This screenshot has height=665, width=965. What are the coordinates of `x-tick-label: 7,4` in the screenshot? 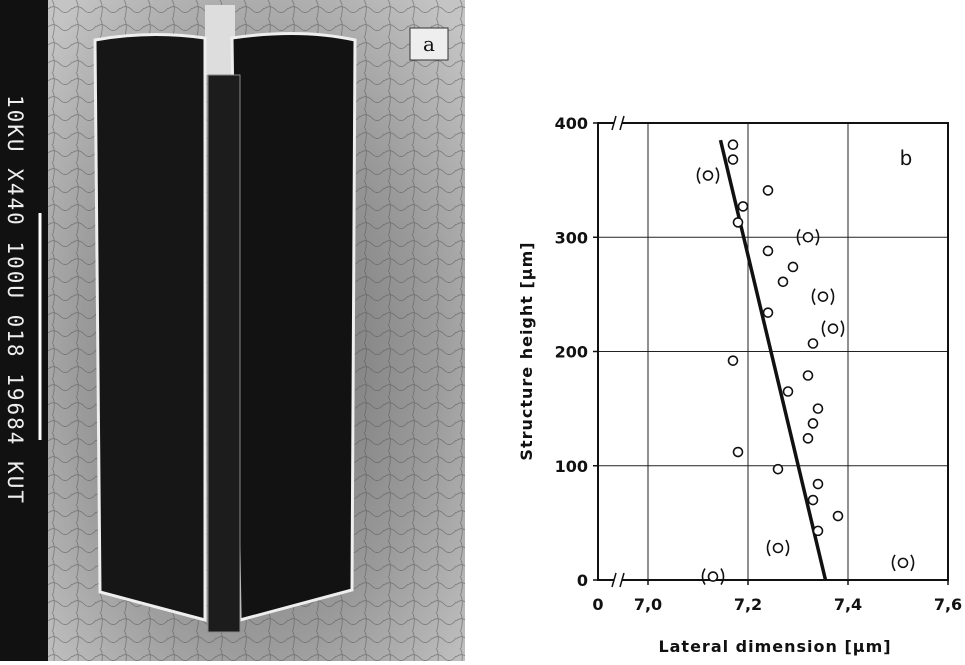 It's located at (848, 604).